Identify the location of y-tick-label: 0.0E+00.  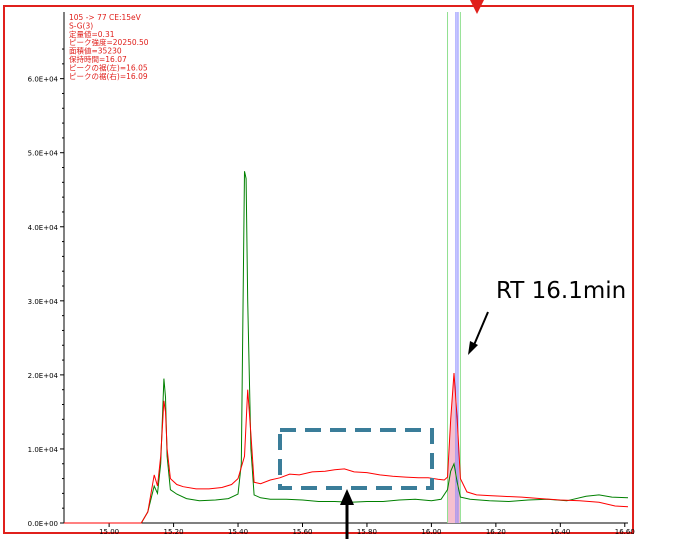
(43, 524).